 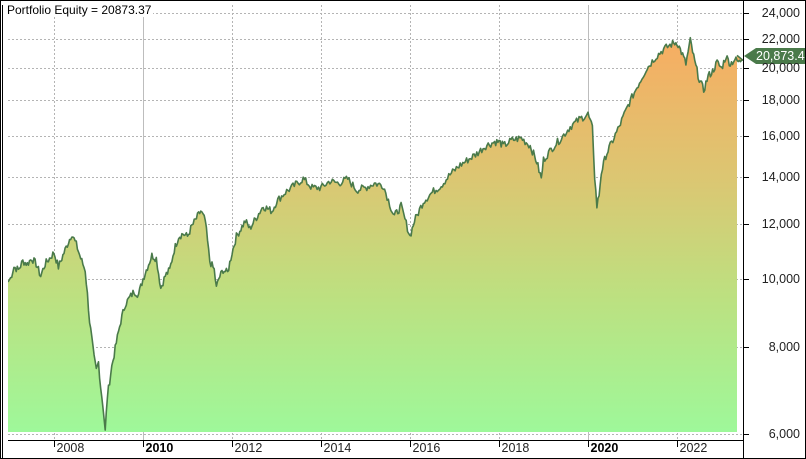 I want to click on chart-title: Portfolio Equity = 20873.37, so click(x=80, y=10).